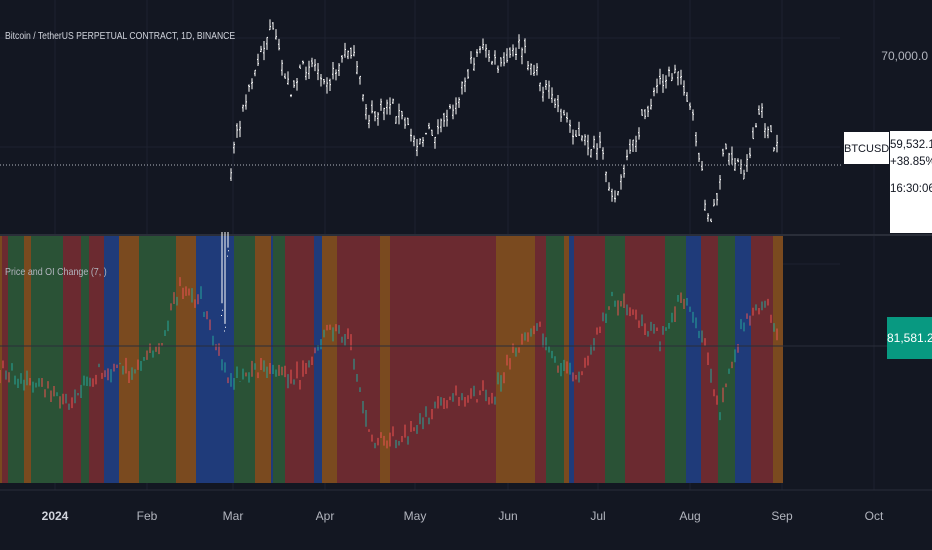 The height and width of the screenshot is (550, 932). I want to click on time-label-mar: Mar, so click(233, 516).